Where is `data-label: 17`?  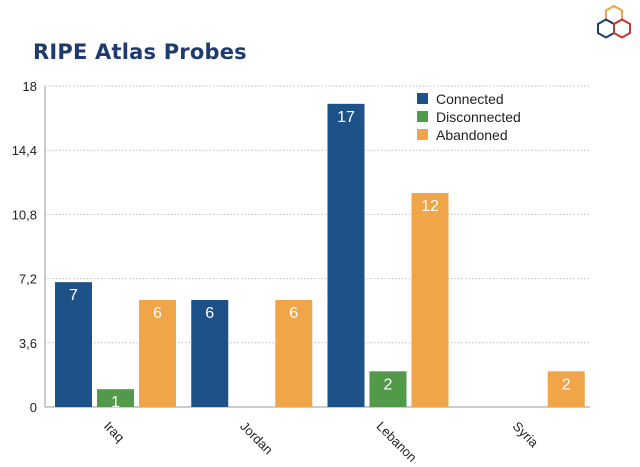 data-label: 17 is located at coordinates (346, 117).